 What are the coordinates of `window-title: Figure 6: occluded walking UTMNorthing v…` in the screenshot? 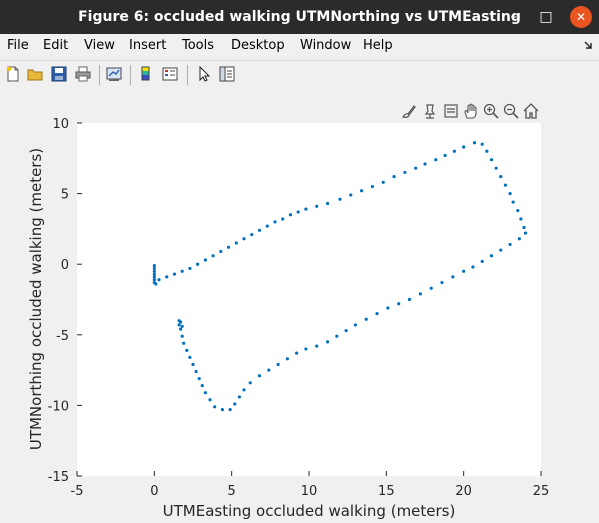 It's located at (299, 17).